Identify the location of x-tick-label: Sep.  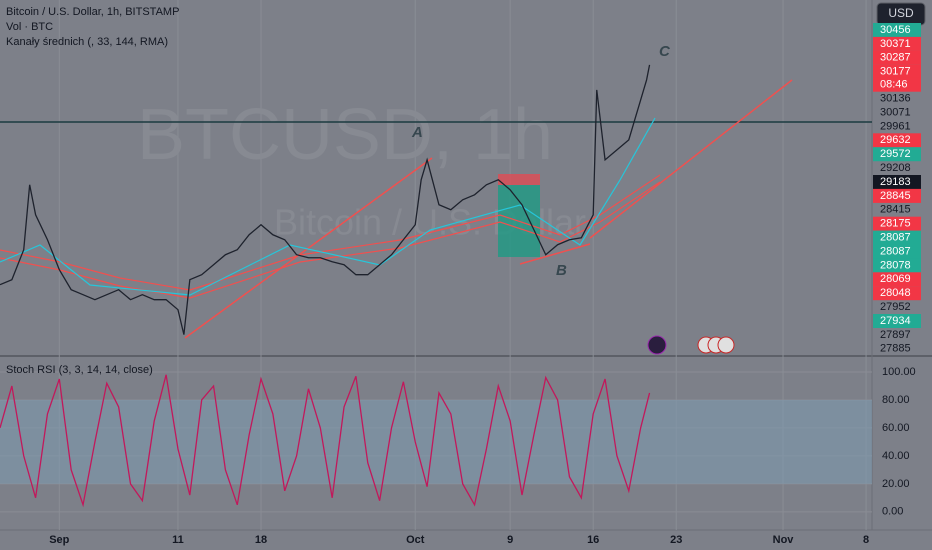
(59, 540).